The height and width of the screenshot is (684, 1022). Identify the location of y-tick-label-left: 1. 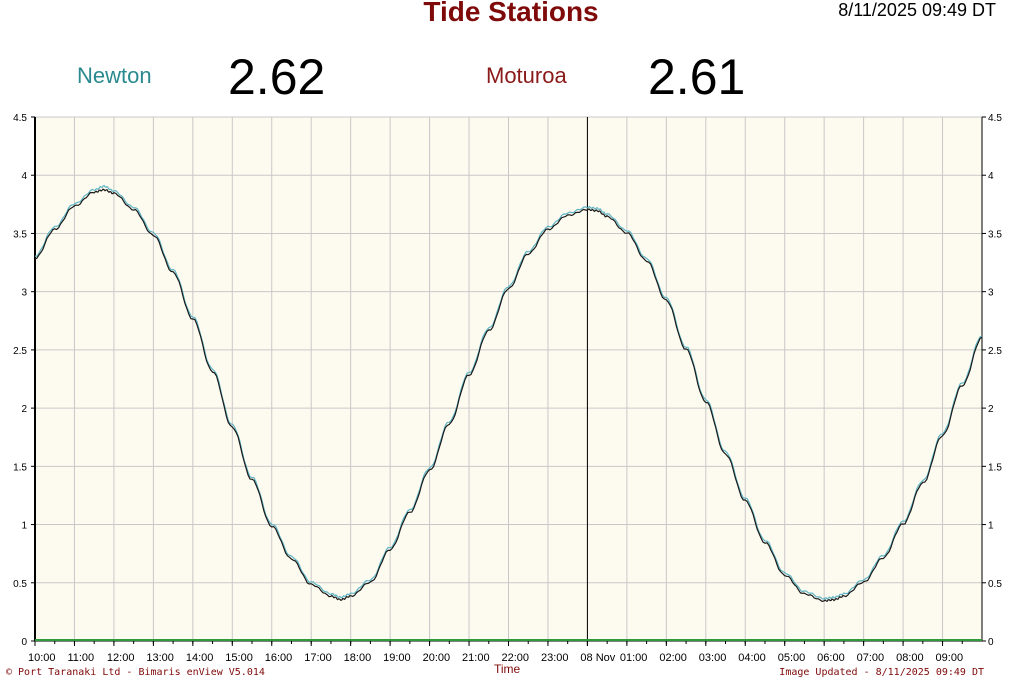
(24, 526).